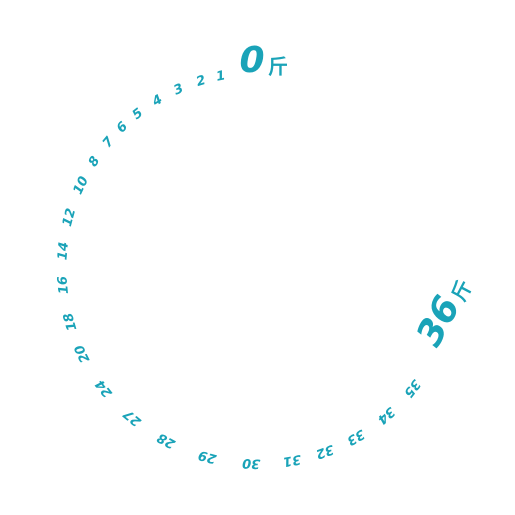 This screenshot has width=515, height=515. Describe the element at coordinates (104, 387) in the screenshot. I see `tick-label: 24` at that location.